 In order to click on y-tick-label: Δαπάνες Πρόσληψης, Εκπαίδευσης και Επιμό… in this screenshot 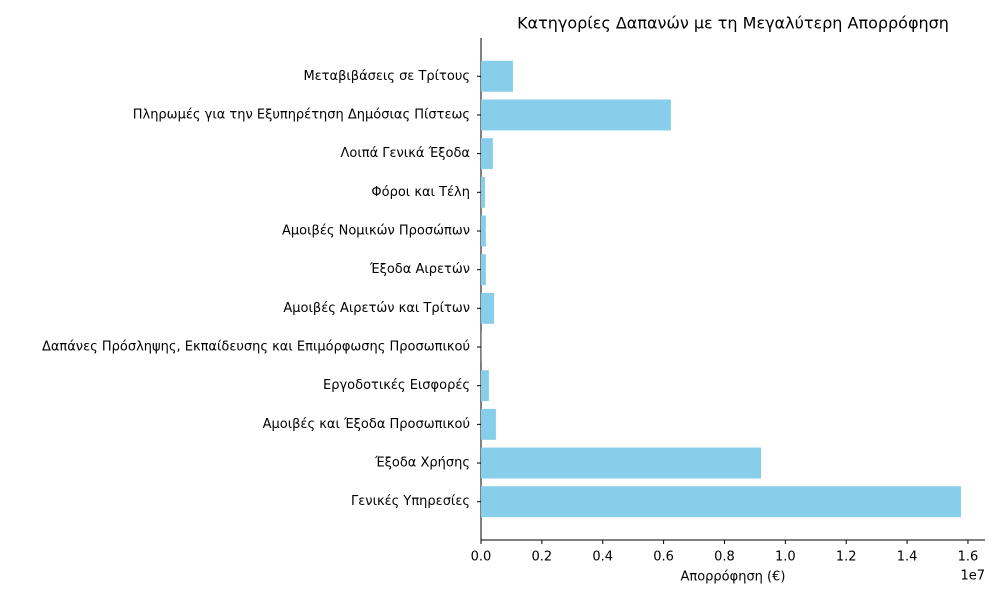, I will do `click(256, 347)`.